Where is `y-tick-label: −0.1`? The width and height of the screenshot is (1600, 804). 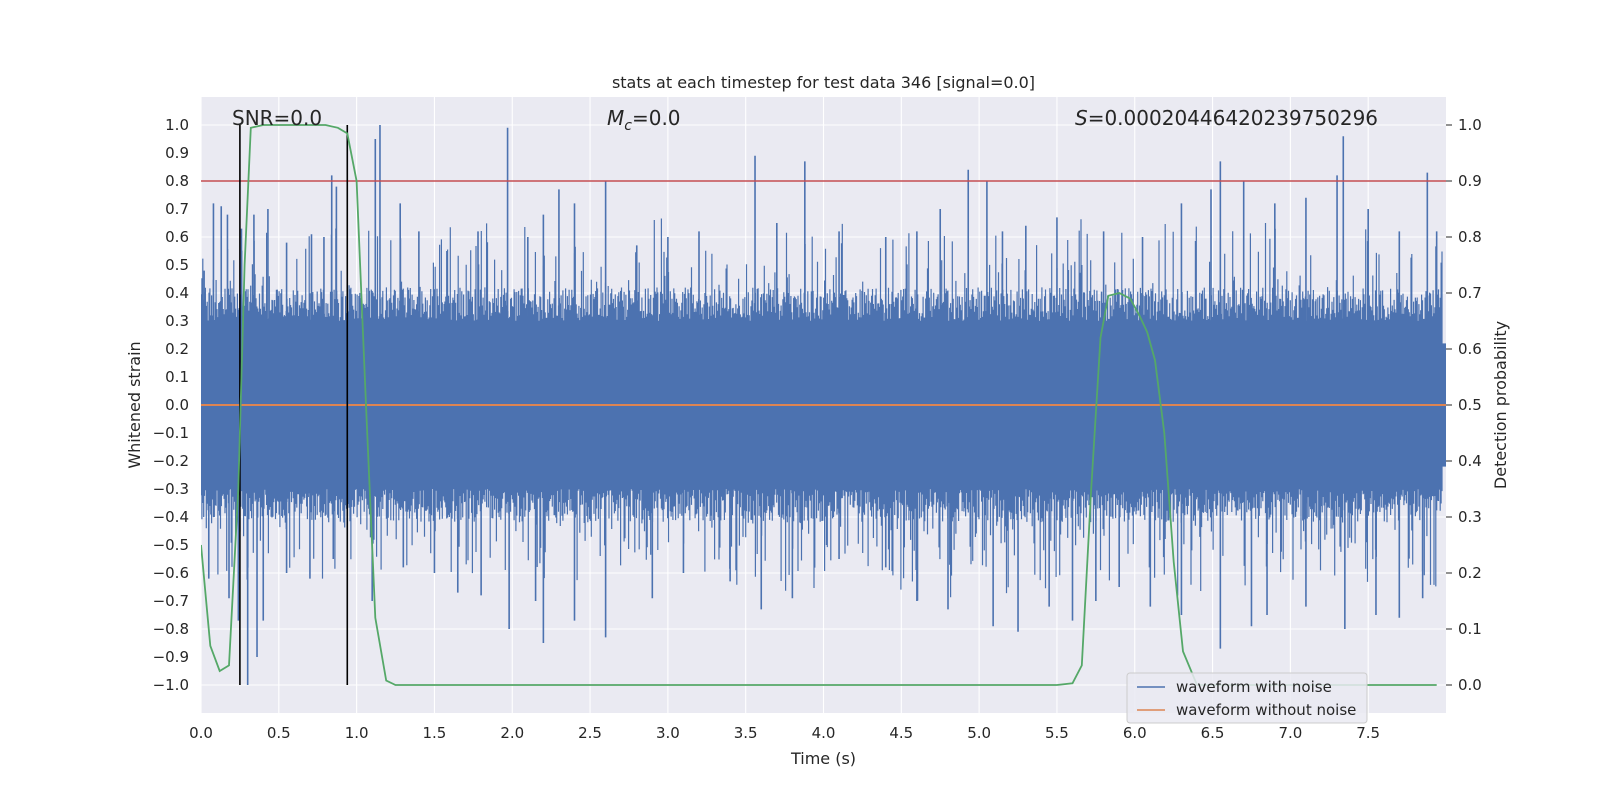
y-tick-label: −0.1 is located at coordinates (171, 433).